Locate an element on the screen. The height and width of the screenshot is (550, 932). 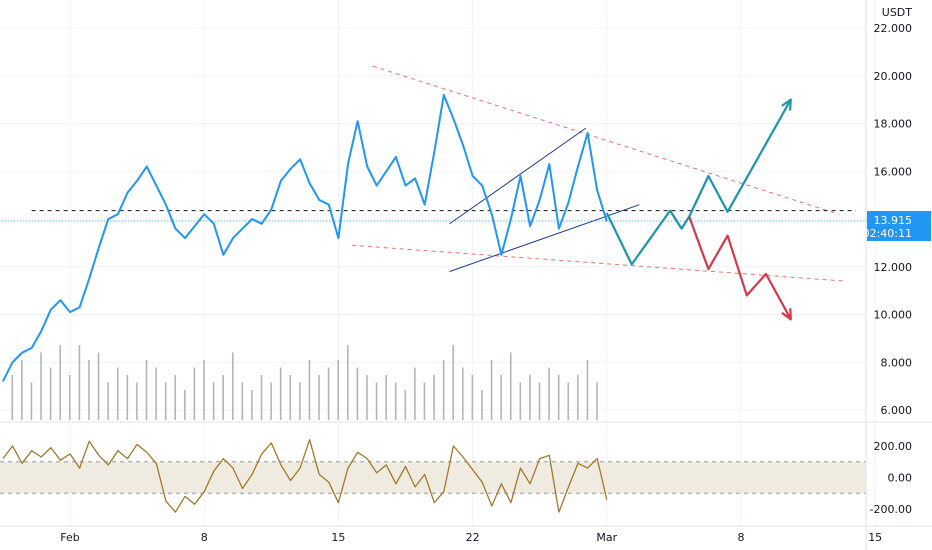
oscillator-tick-label: -200.00 is located at coordinates (891, 509).